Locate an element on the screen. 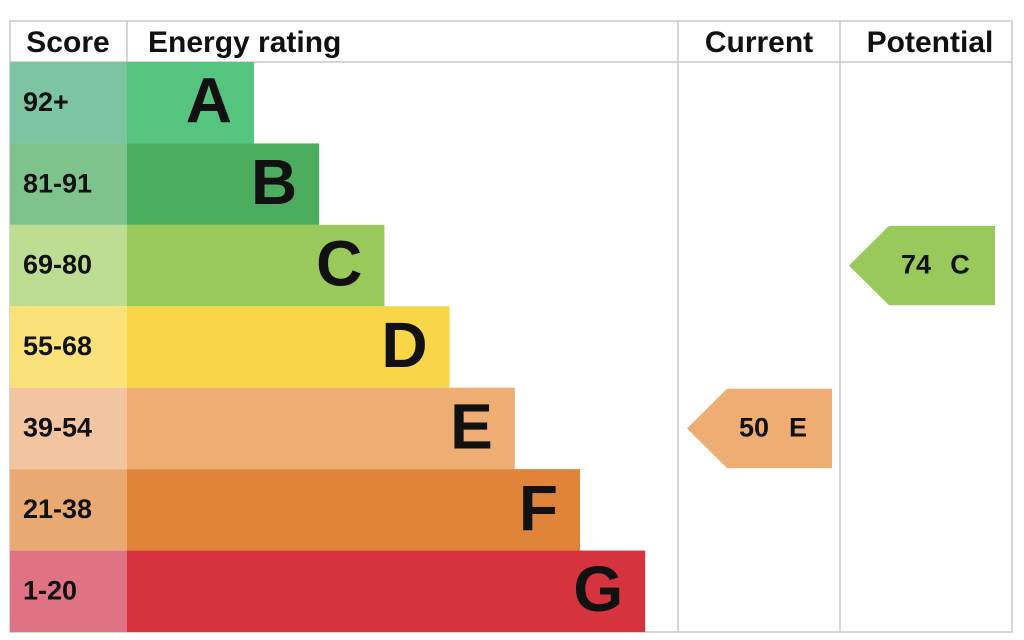  score-label: 39-54 is located at coordinates (57, 428).